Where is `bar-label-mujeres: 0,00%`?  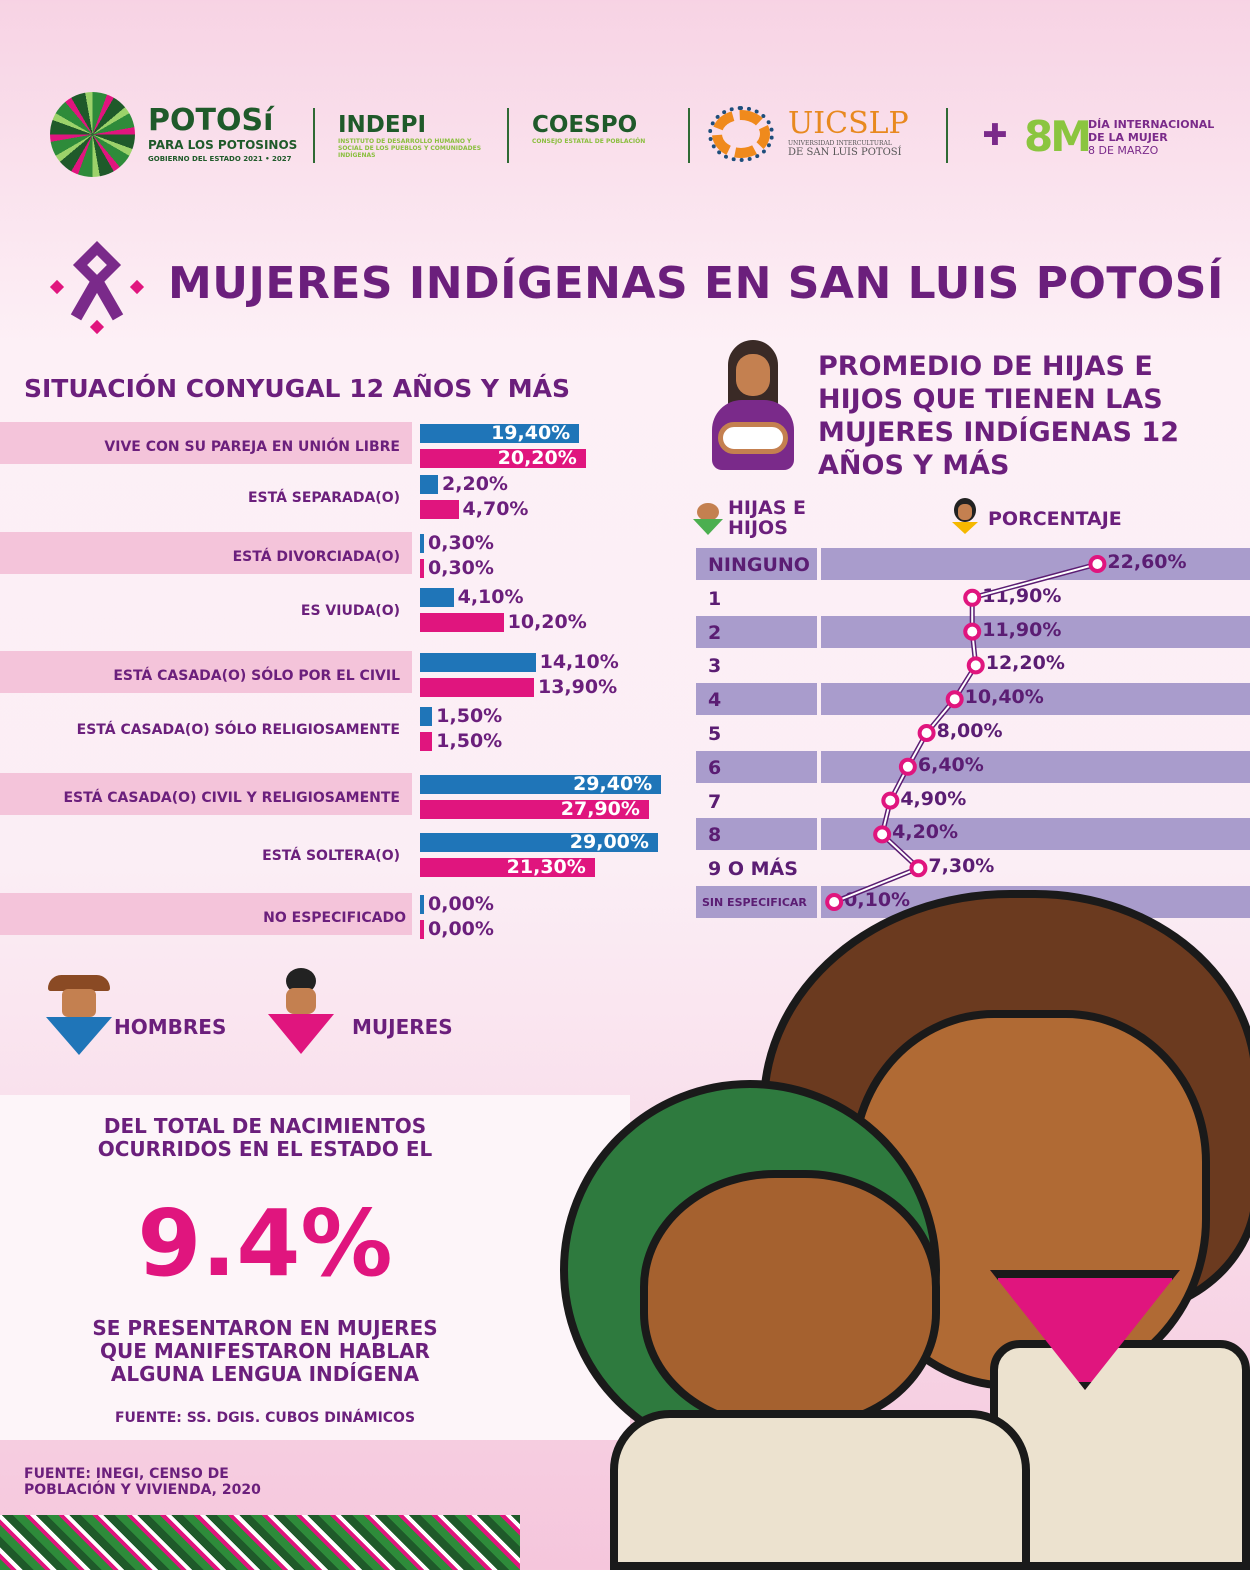
bar-label-mujeres: 0,00% is located at coordinates (461, 929).